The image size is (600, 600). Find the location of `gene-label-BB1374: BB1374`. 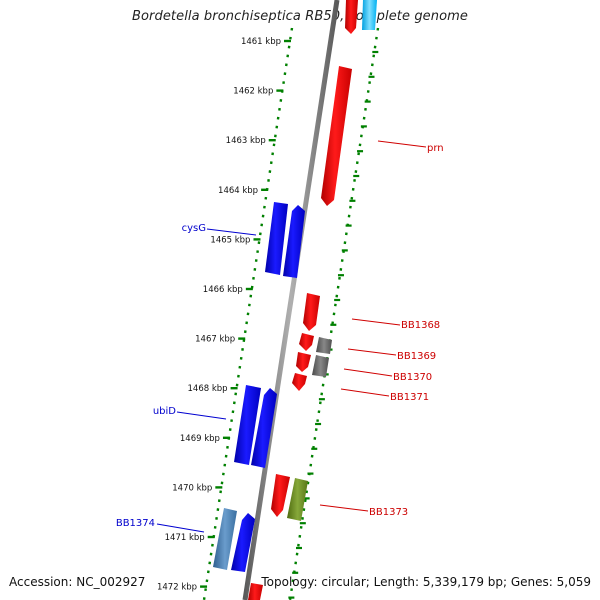

gene-label-BB1374: BB1374 is located at coordinates (135, 523).